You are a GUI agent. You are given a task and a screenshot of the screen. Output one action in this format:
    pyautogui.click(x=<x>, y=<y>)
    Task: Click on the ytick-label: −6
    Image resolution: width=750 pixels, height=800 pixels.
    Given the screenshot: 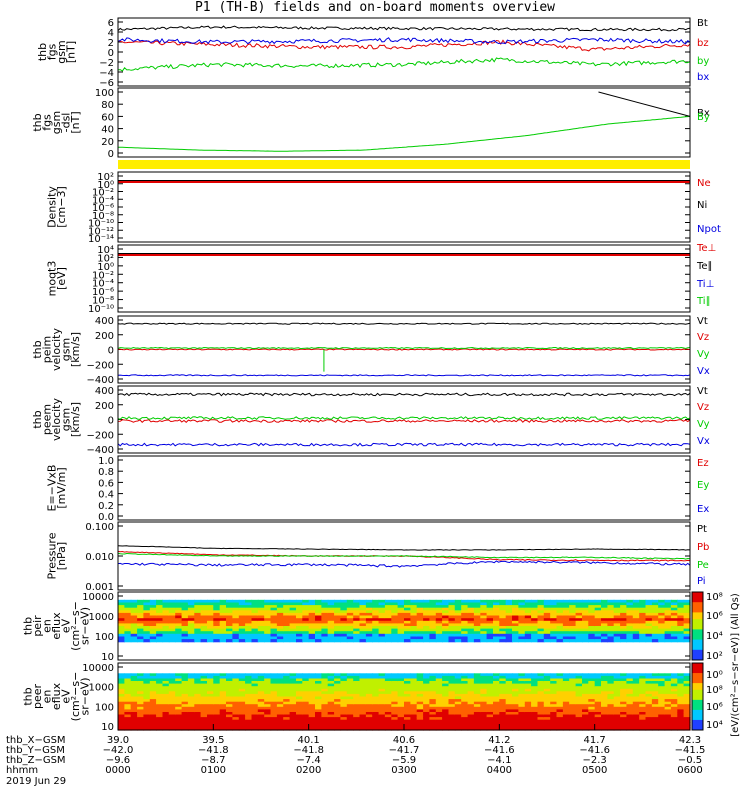 What is the action you would take?
    pyautogui.click(x=106, y=83)
    